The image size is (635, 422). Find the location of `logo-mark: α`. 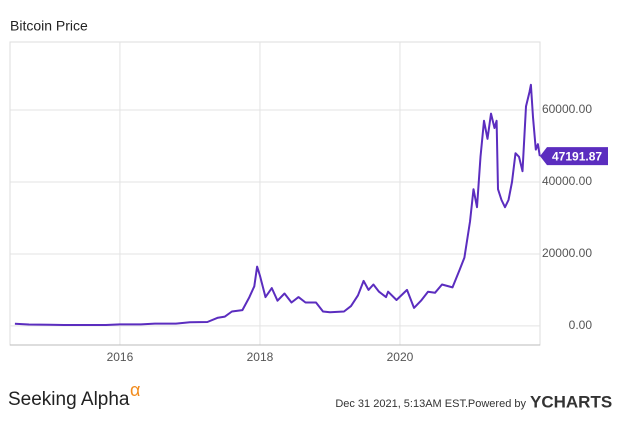

logo-mark: α is located at coordinates (135, 390).